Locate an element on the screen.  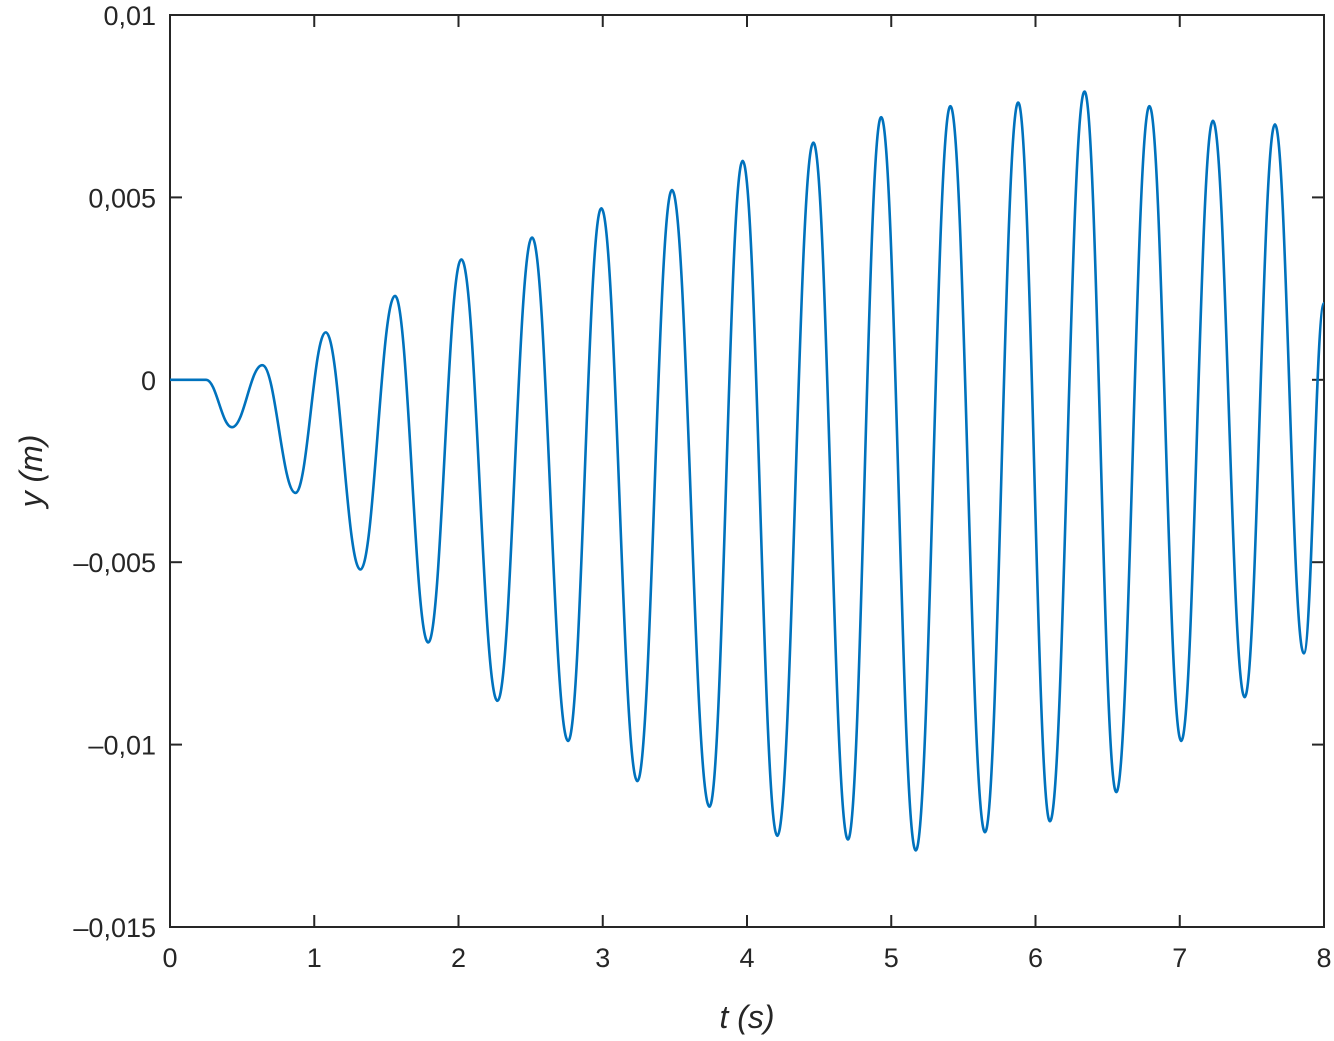
x-tick-label: 2 is located at coordinates (458, 958).